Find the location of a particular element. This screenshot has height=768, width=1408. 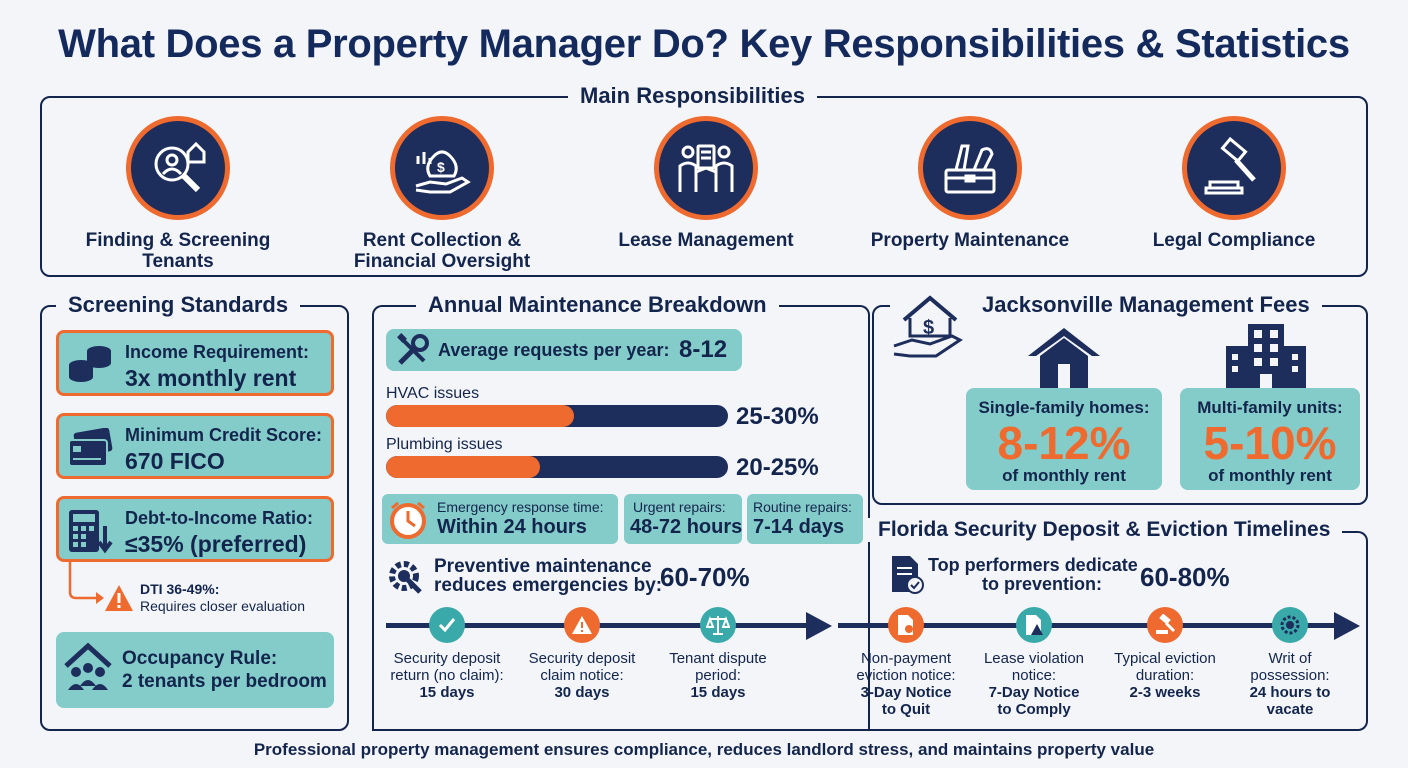

avg-requests-chip: Average requests per year: 8-12 is located at coordinates (564, 350).